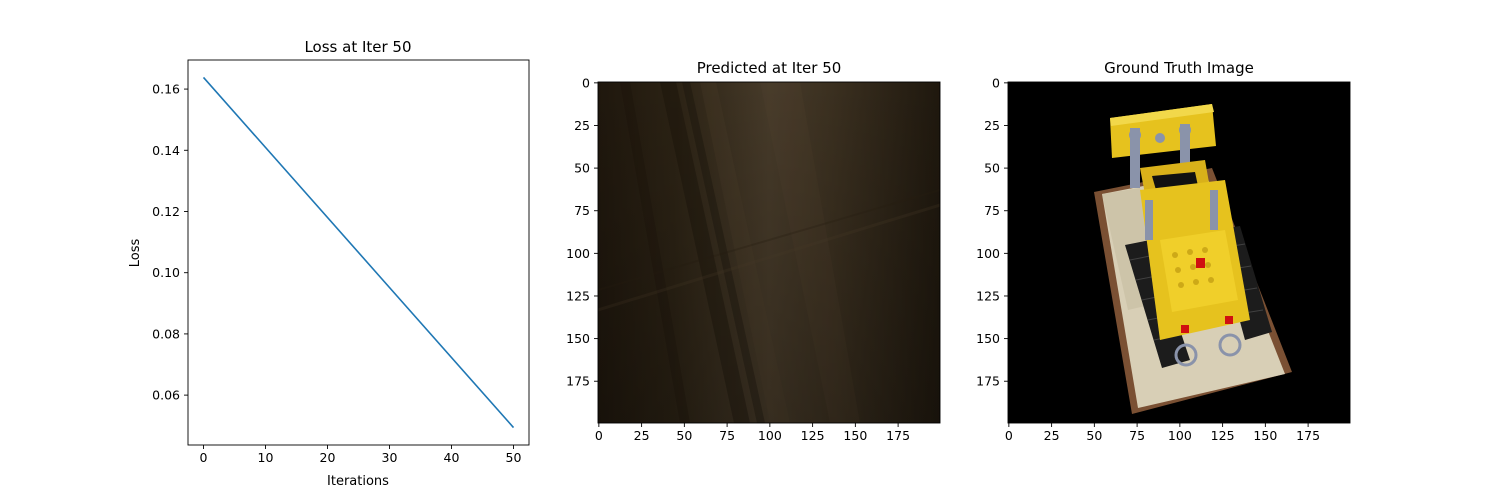  Describe the element at coordinates (1094, 435) in the screenshot. I see `ground-truth-x-tick-label: 50` at that location.